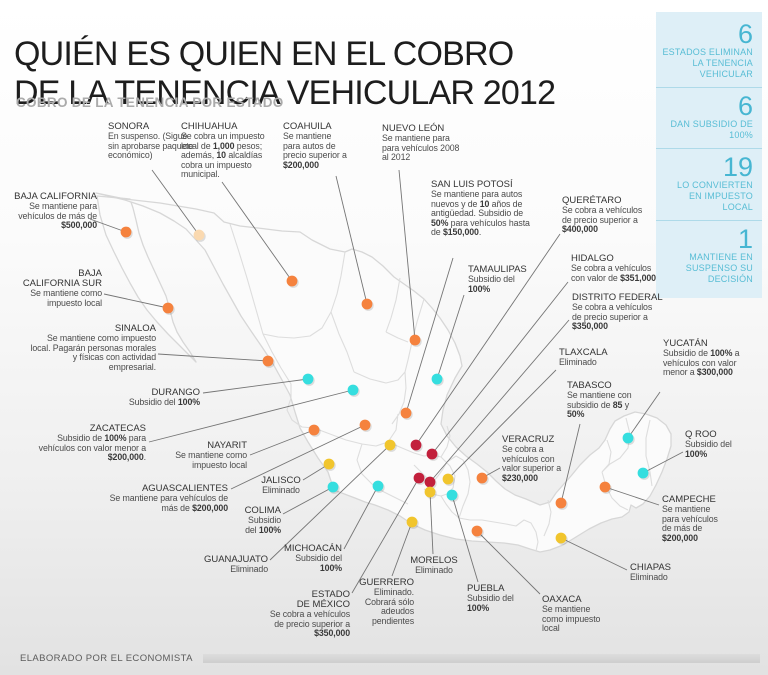 This screenshot has width=768, height=675. I want to click on leader-line-tabasco, so click(570, 463).